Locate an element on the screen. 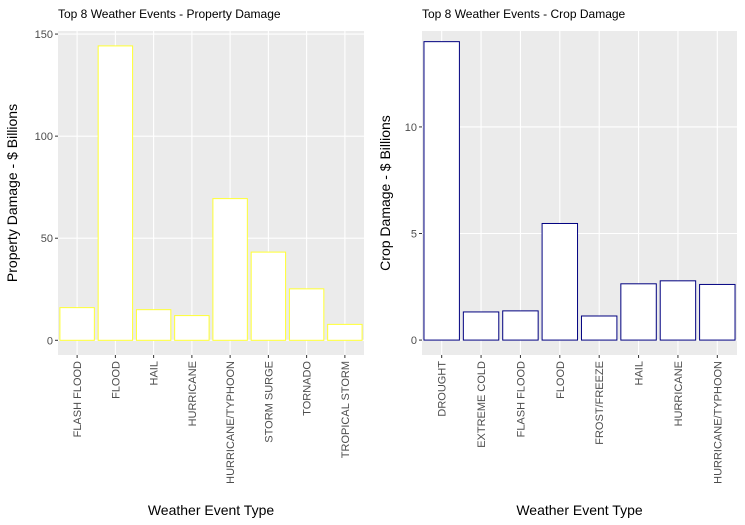  y-axis-label: Crop Damage - $ Billions is located at coordinates (385, 193).